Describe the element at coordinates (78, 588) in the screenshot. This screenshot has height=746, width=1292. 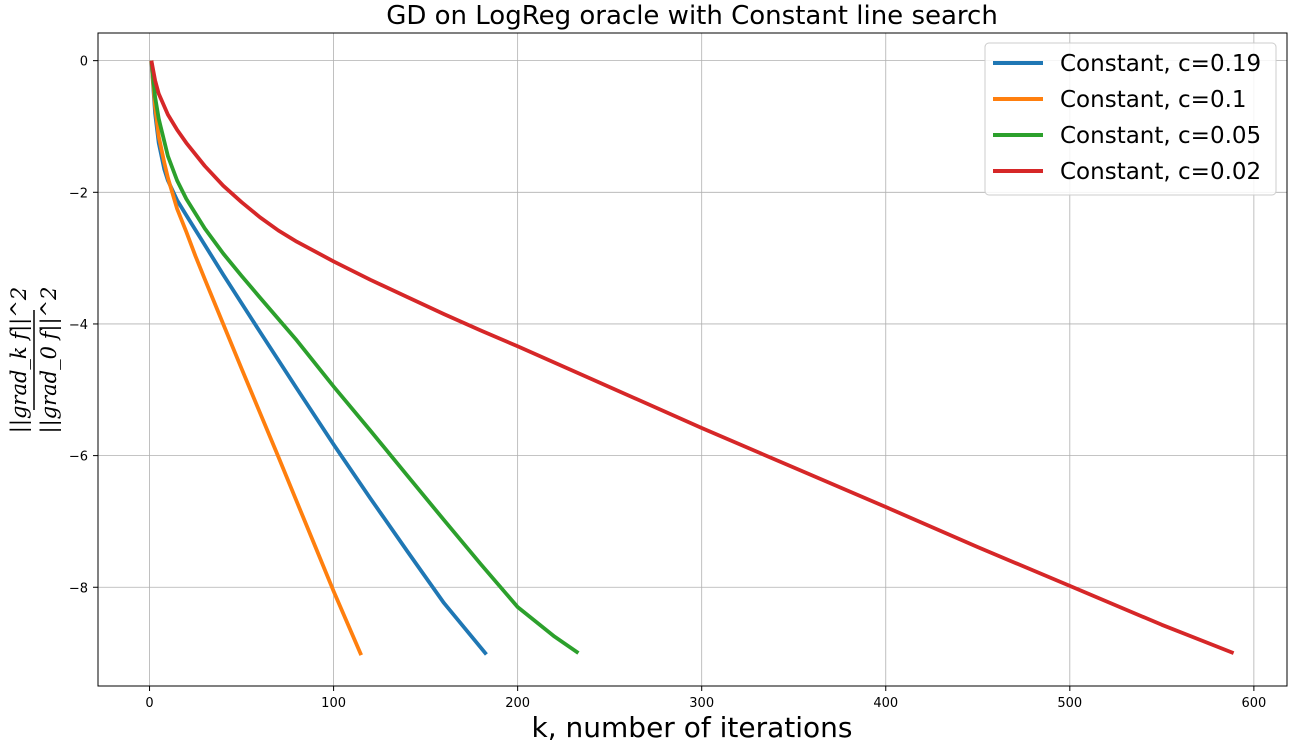
I see `y-tick-label: −8` at that location.